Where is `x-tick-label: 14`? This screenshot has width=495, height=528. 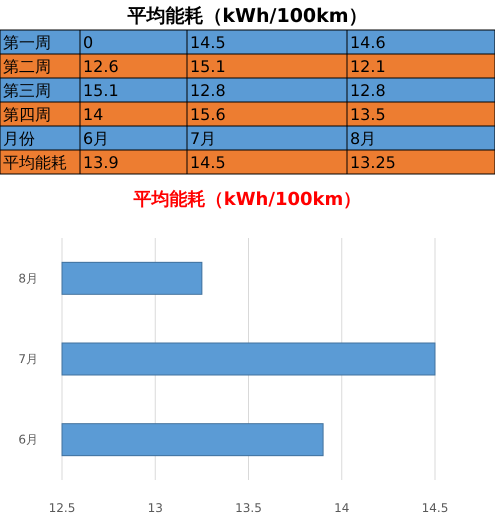
x-tick-label: 14 is located at coordinates (342, 508).